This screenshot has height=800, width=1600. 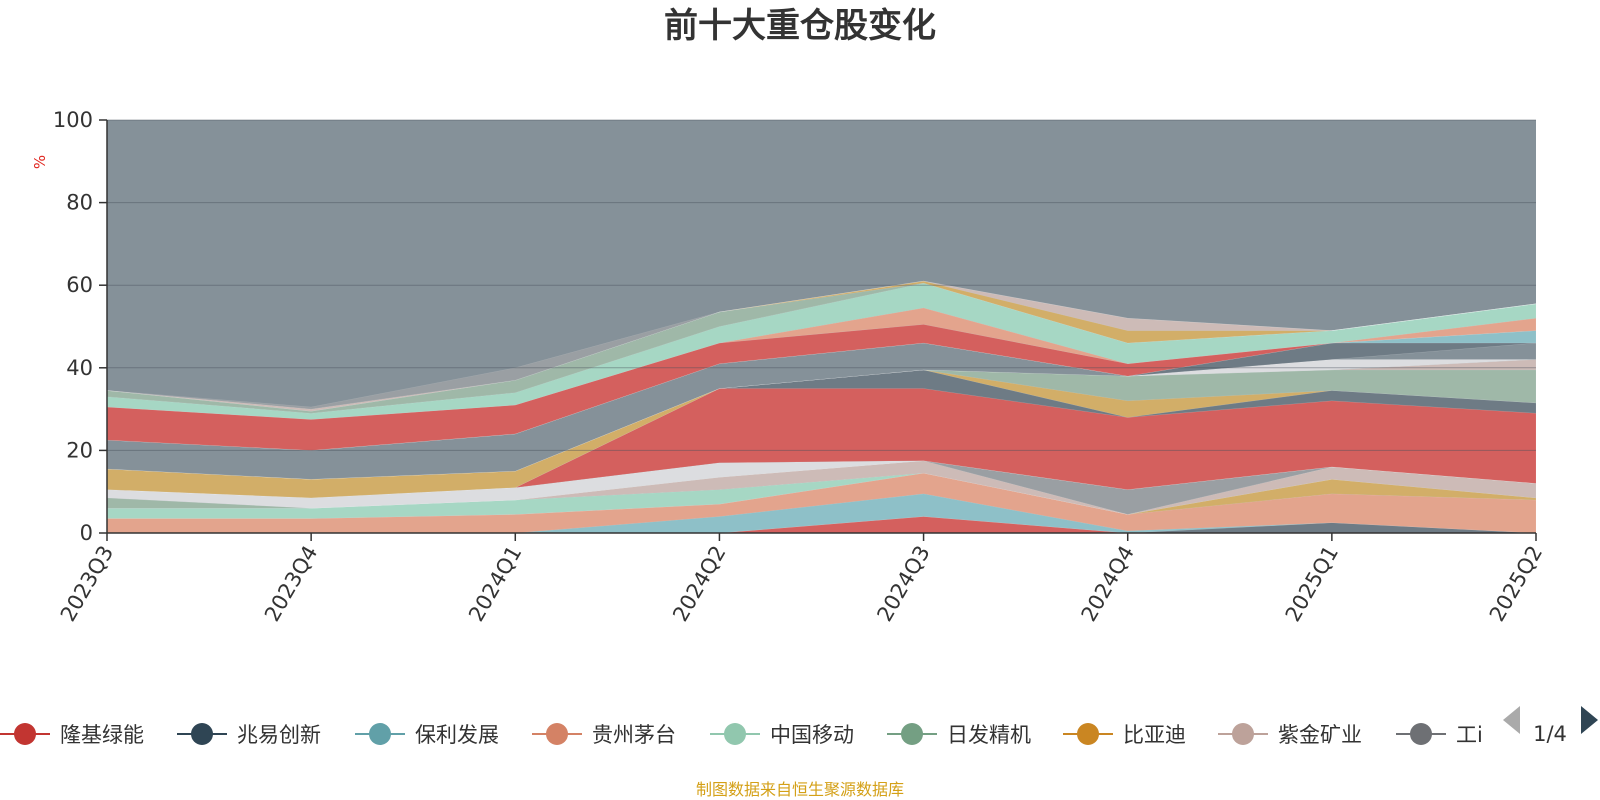 I want to click on legend-item: 兆易创新, so click(x=249, y=735).